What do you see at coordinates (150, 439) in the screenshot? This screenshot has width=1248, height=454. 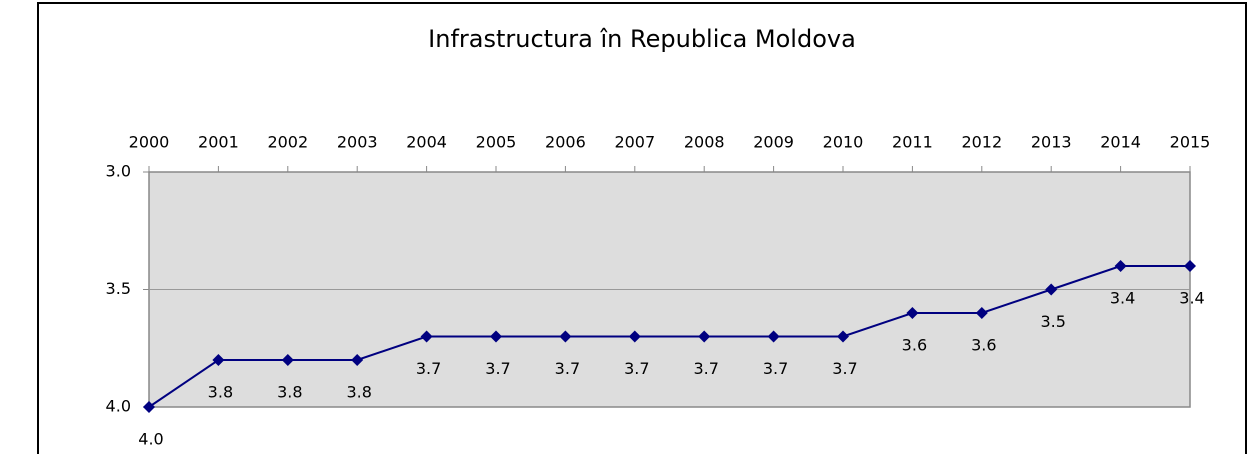 I see `data-label: 4.0` at bounding box center [150, 439].